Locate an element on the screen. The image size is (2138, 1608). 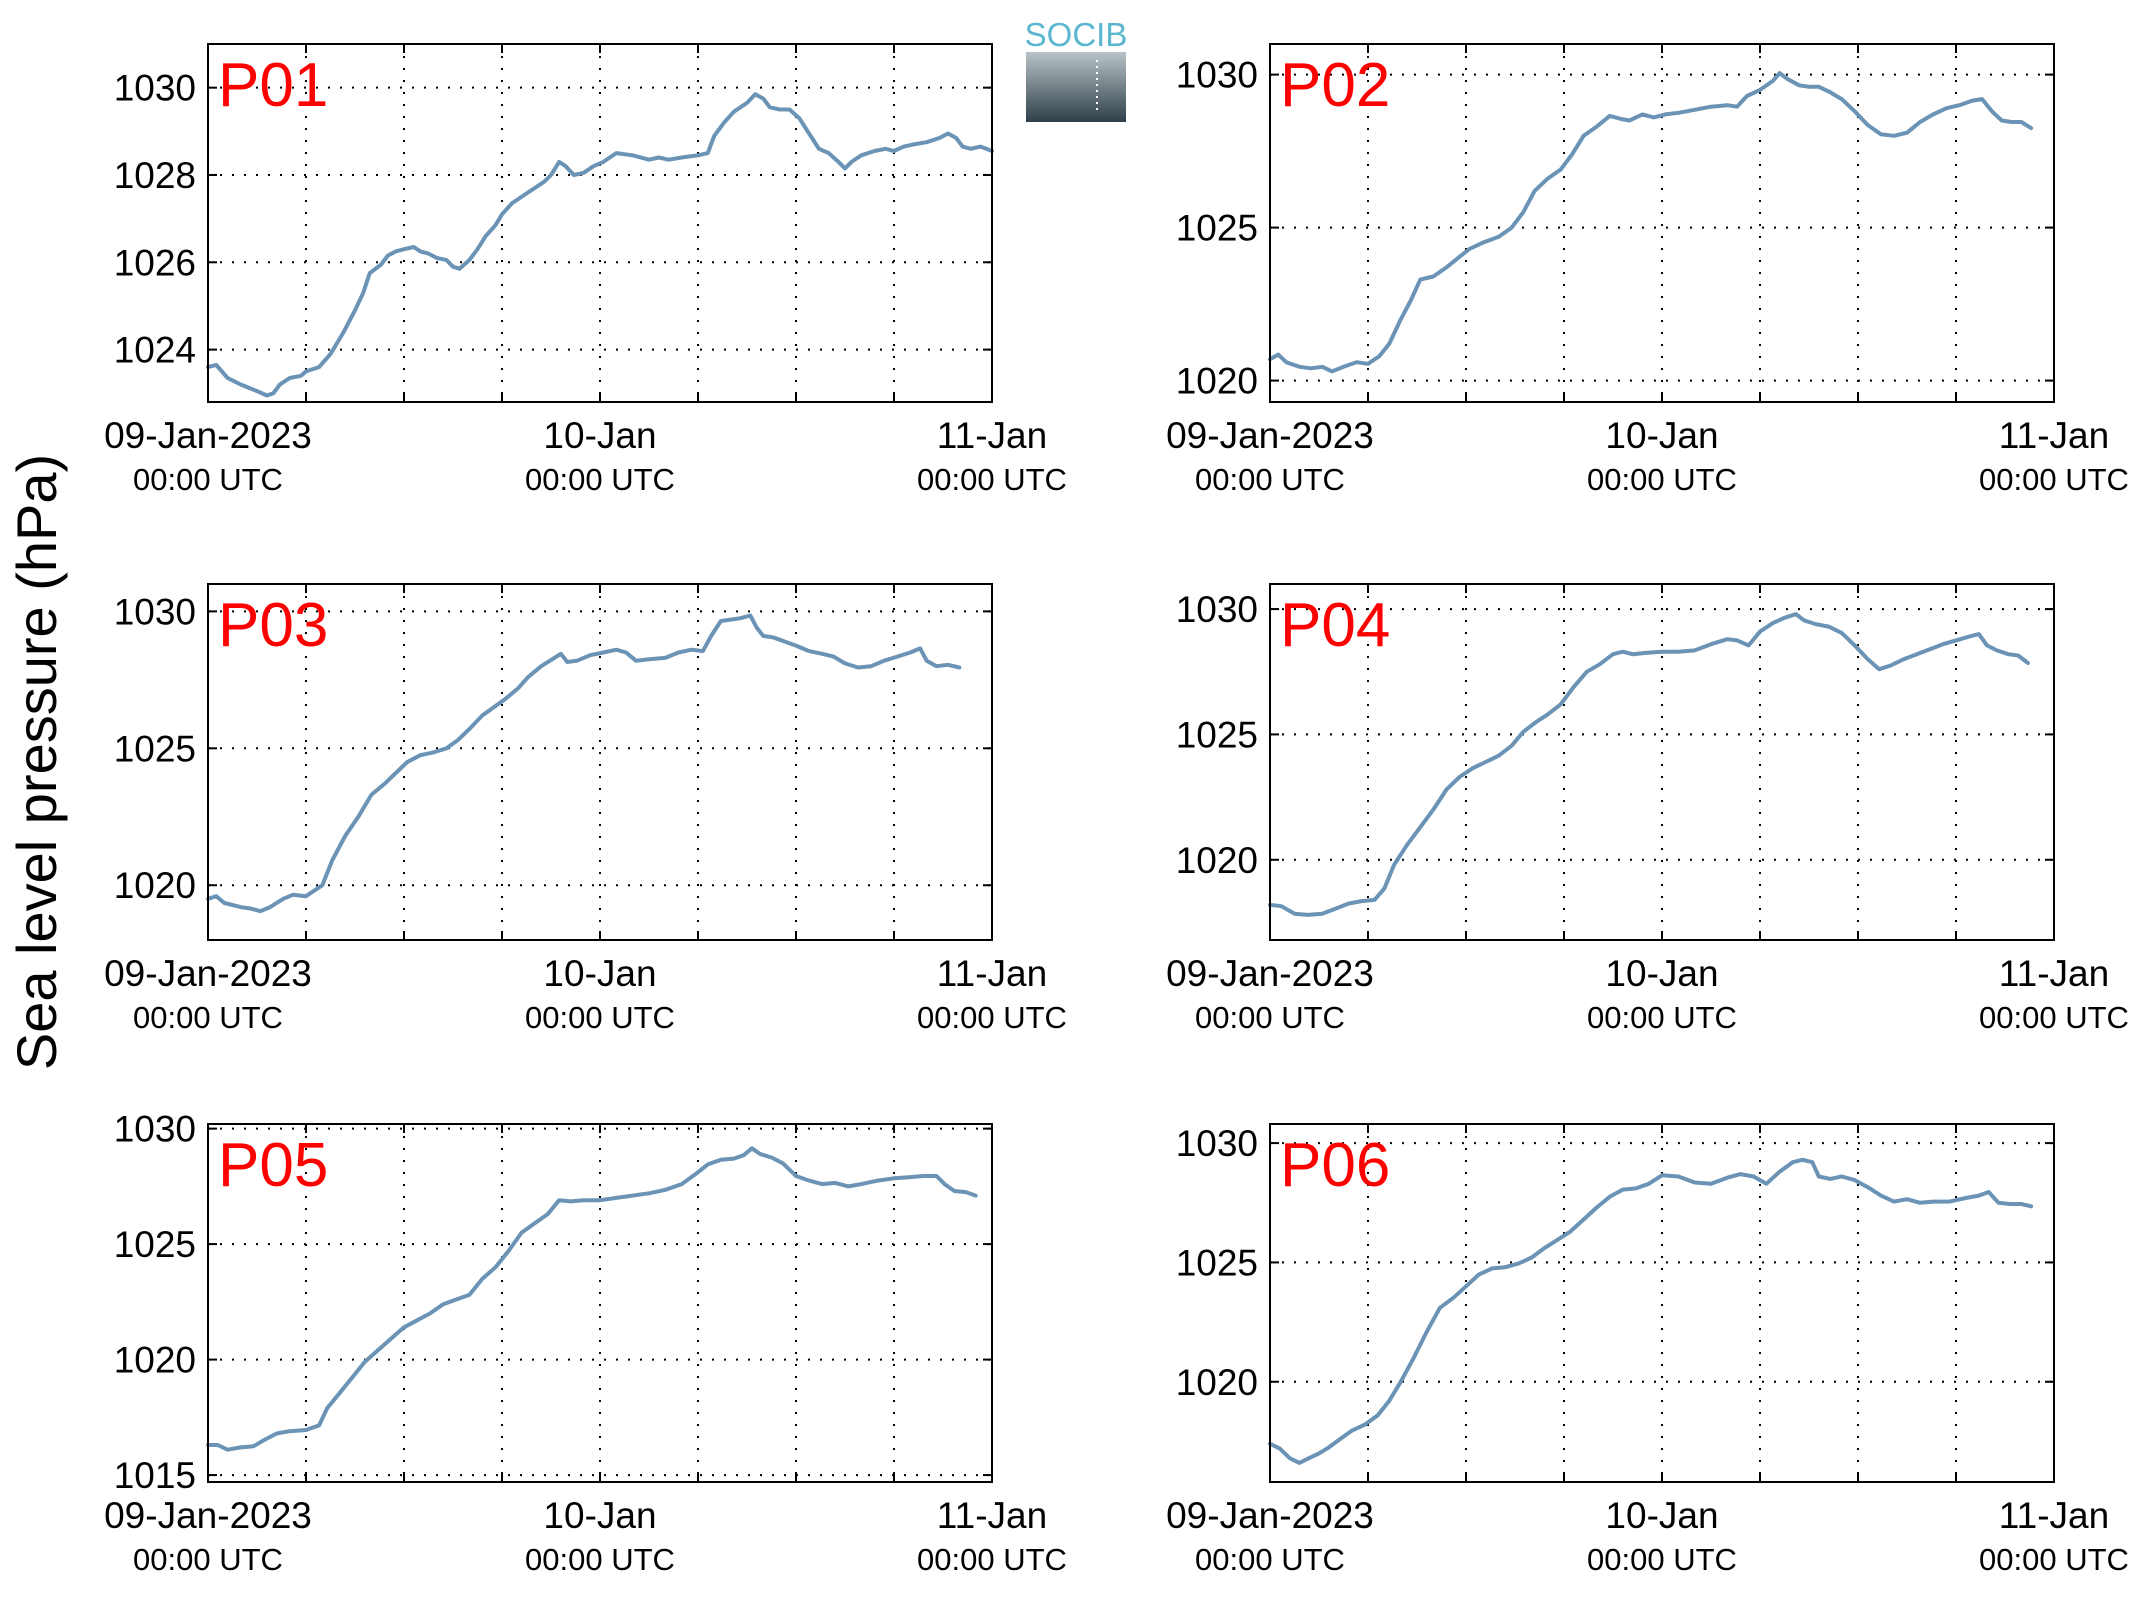
series-line-p03 is located at coordinates (584, 763).